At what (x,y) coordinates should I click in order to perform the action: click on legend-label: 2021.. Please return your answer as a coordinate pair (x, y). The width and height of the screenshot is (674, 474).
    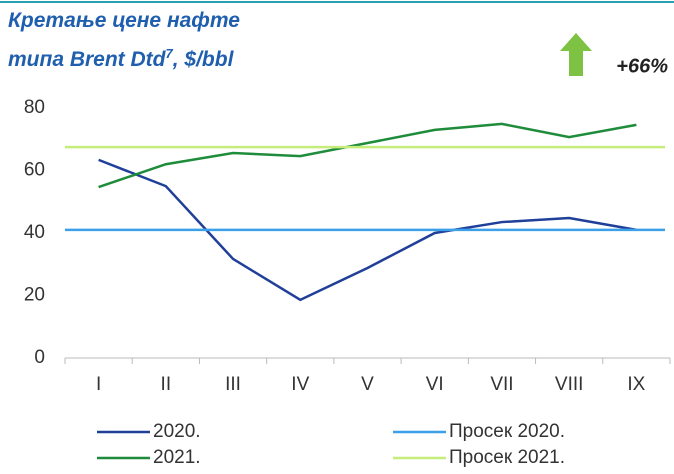
    Looking at the image, I should click on (177, 457).